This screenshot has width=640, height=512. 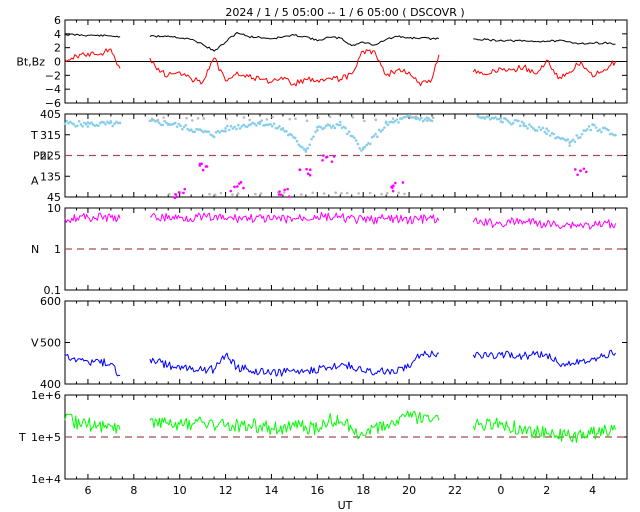 I want to click on angle-panel-ytick-label: 135, so click(x=50, y=176).